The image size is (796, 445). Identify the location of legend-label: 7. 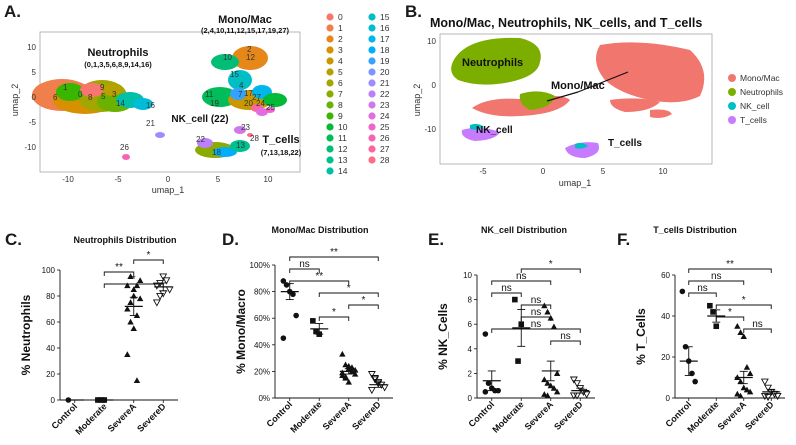
(340, 94).